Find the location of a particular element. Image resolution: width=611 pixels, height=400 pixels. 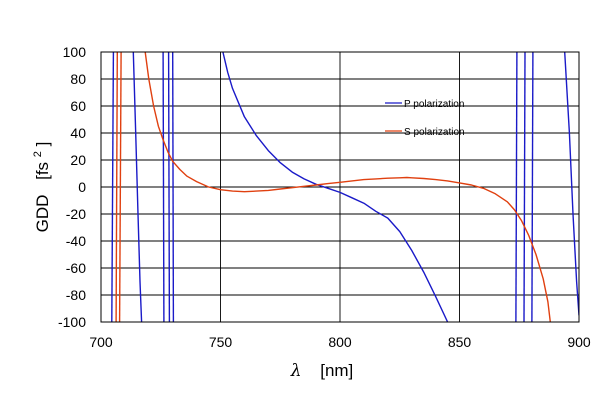

x-tick-label: 850 is located at coordinates (460, 342).